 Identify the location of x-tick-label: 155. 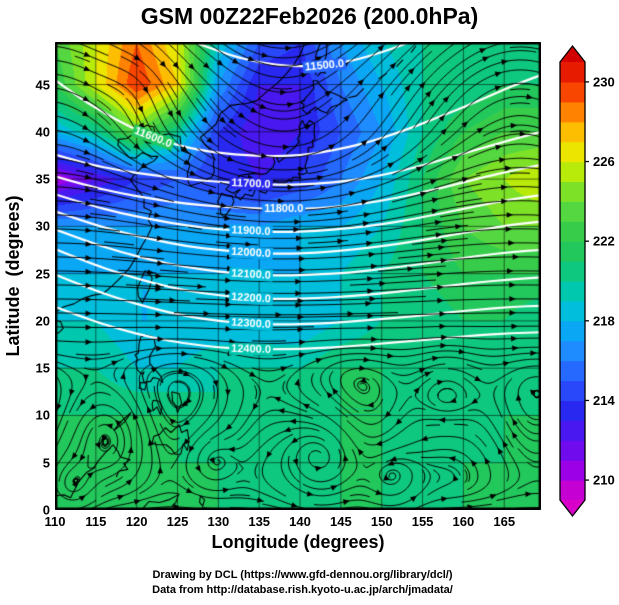
(422, 521).